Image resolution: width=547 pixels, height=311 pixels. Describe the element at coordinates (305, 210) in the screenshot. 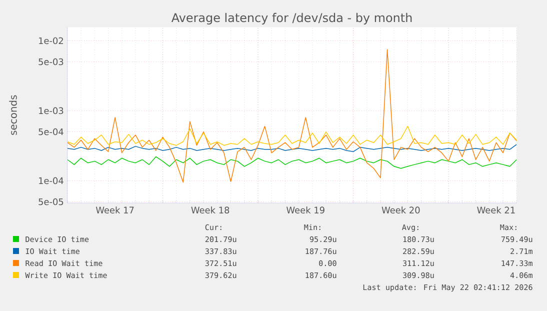

I see `x-tick-label: Week 19` at that location.